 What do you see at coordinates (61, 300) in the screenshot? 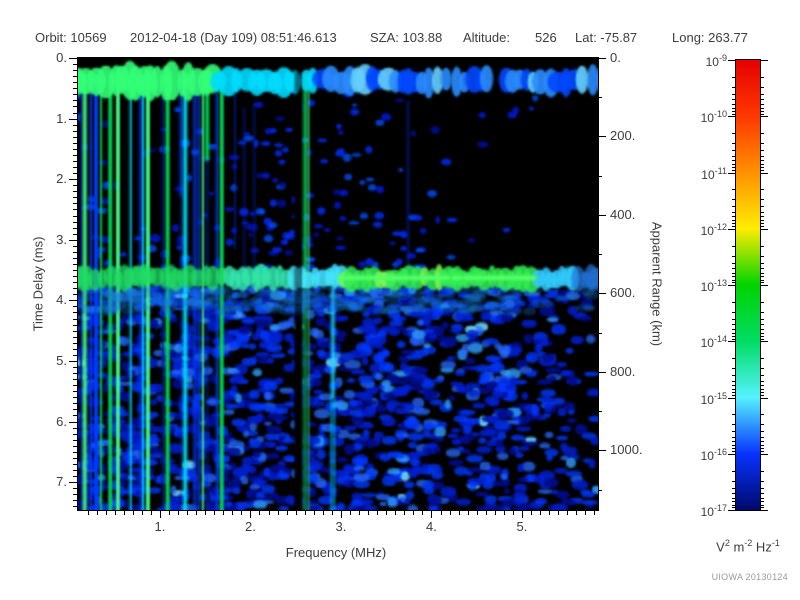
I see `left-tick-label: 4.` at bounding box center [61, 300].